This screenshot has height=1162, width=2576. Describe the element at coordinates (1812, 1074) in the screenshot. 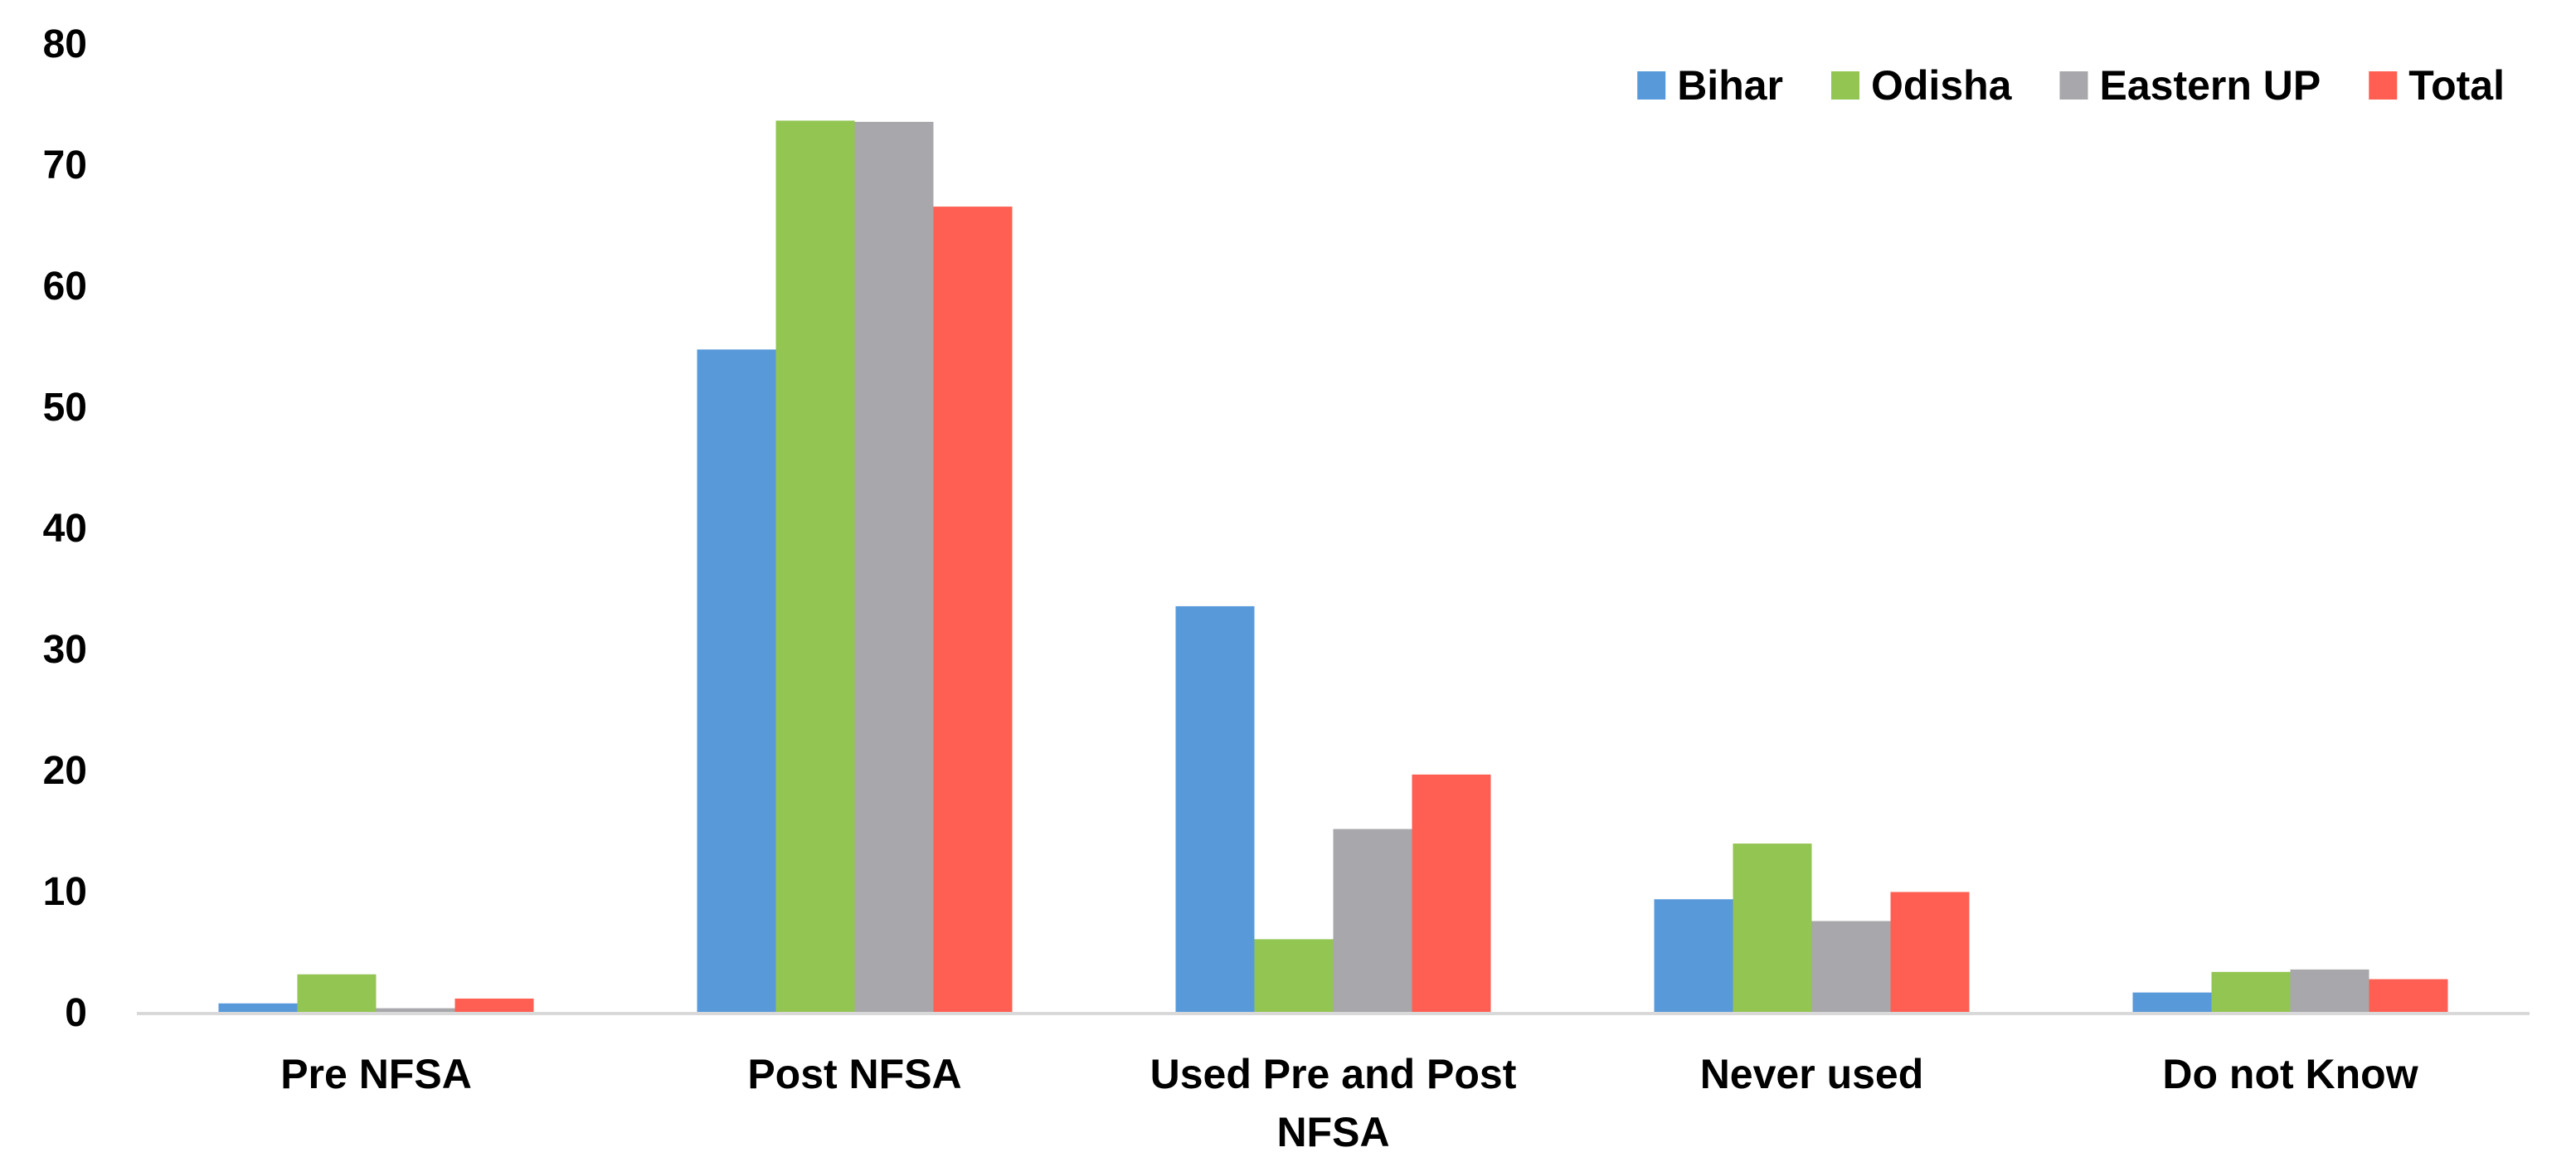

I see `x-tick-label: Never used` at that location.